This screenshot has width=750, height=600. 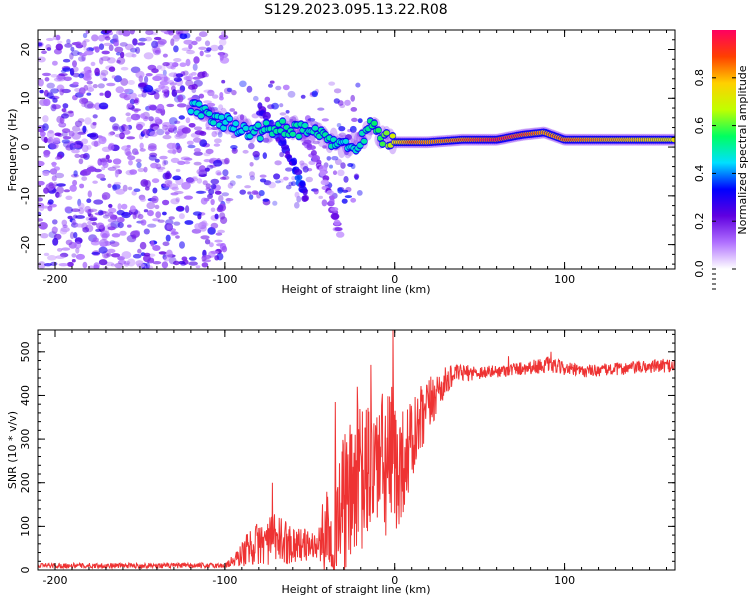 What do you see at coordinates (25, 351) in the screenshot?
I see `snr-y-tick-label: 500` at bounding box center [25, 351].